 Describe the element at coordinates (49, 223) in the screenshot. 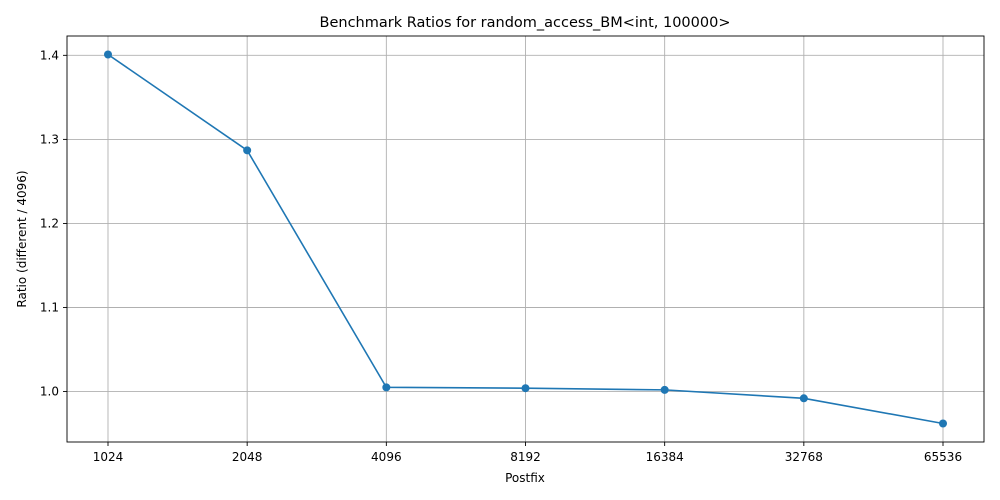

I see `y-tick-label: 1.2` at that location.